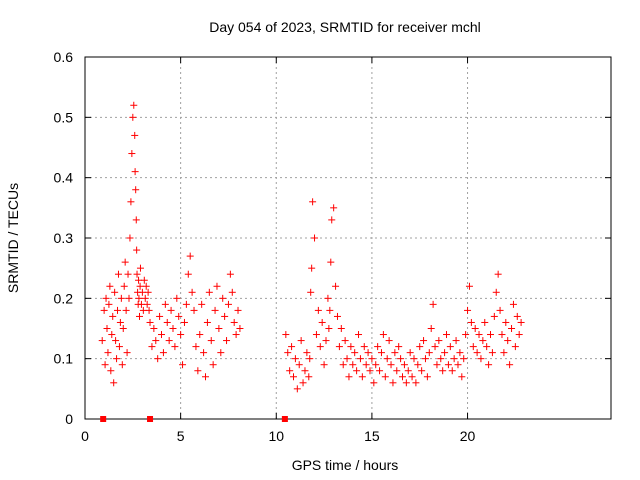 The height and width of the screenshot is (480, 640). Describe the element at coordinates (64, 57) in the screenshot. I see `y-tick-label: 0.6` at that location.